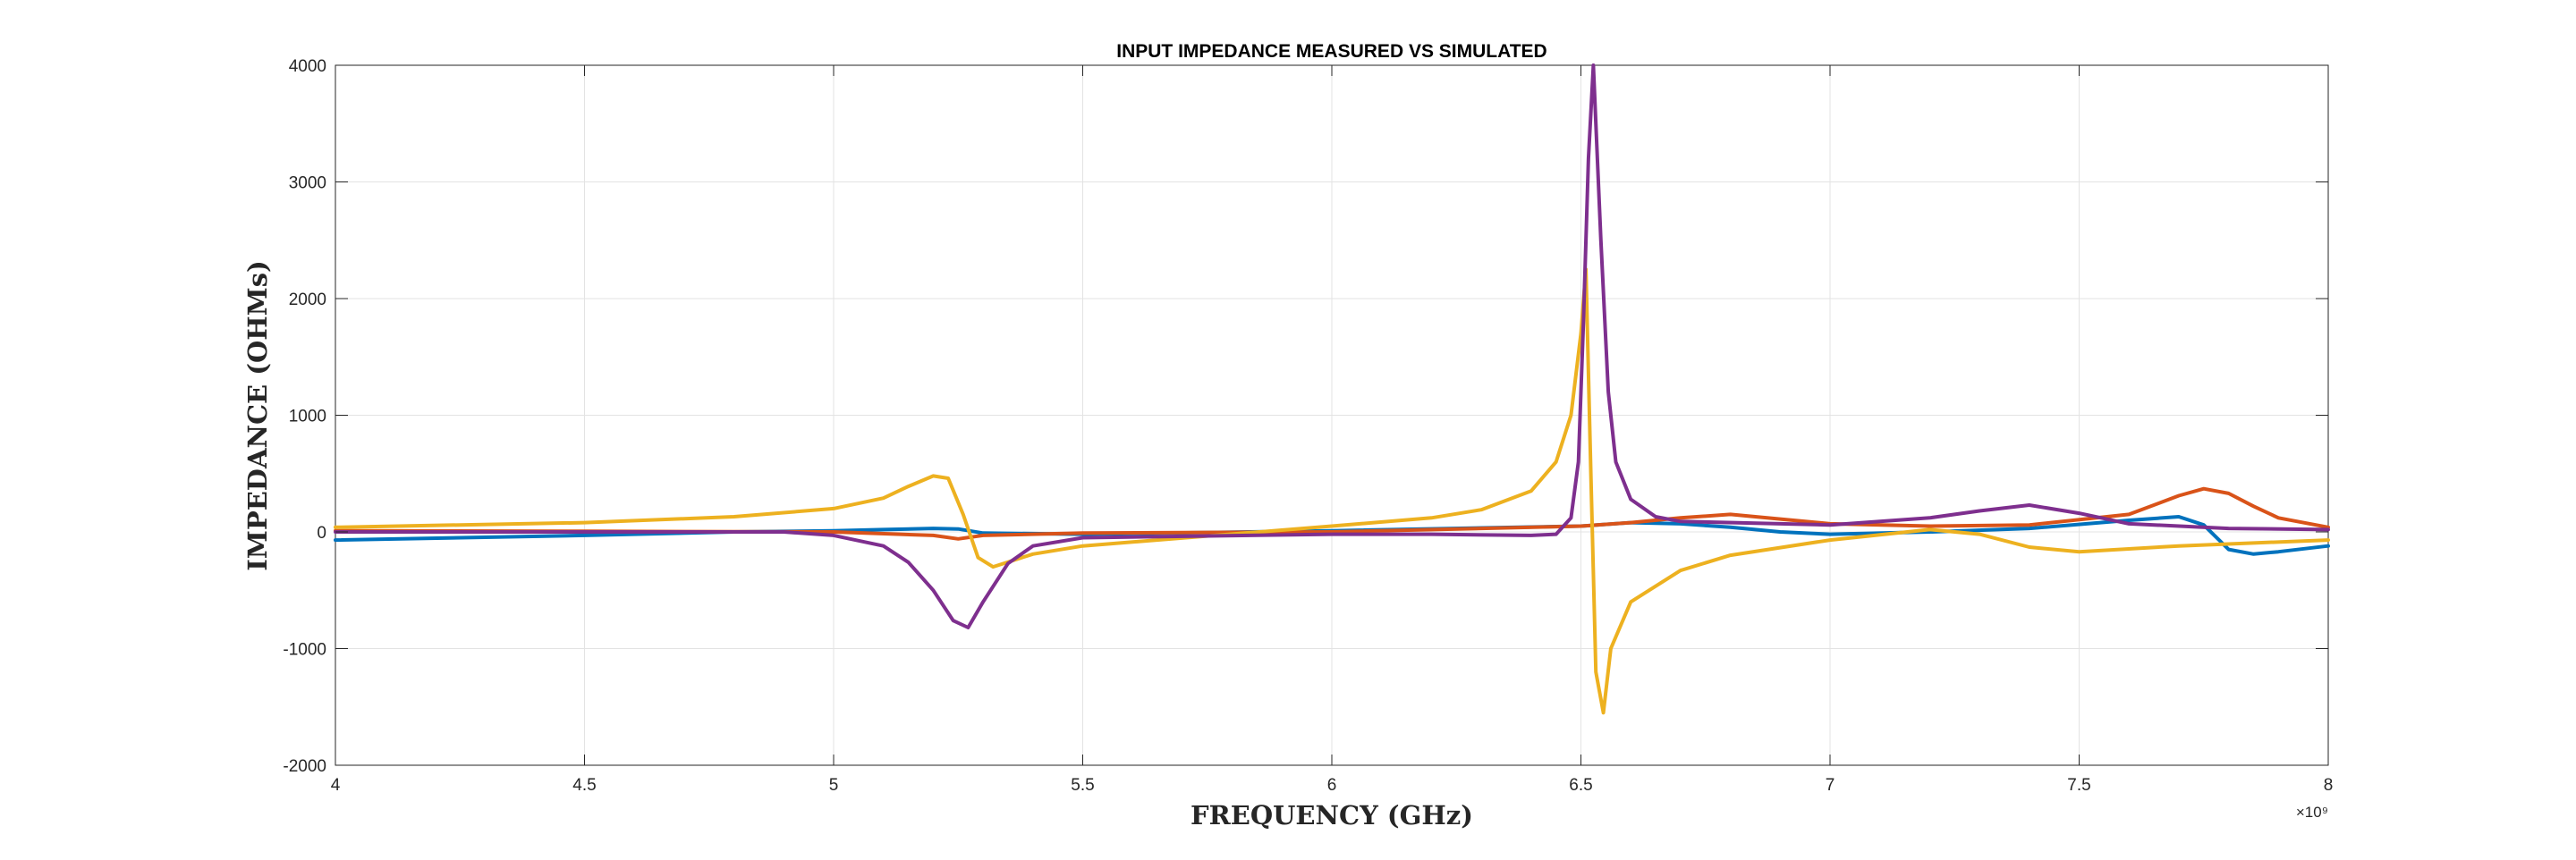  Describe the element at coordinates (304, 766) in the screenshot. I see `y-tick-label: -2000` at that location.